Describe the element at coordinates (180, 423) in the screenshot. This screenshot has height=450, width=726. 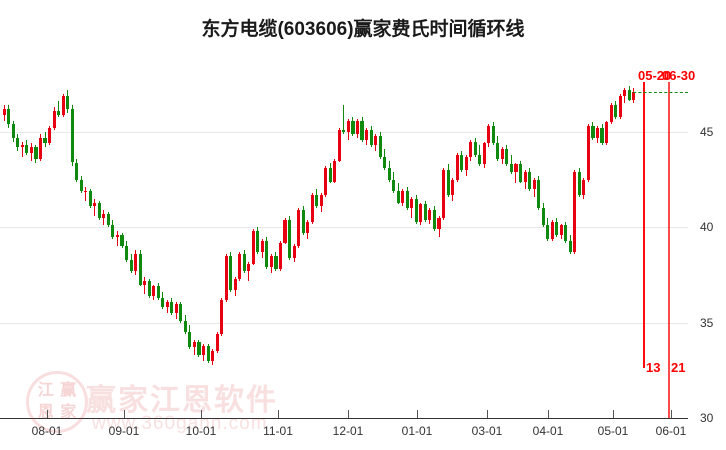
I see `watermark-url: www.360gann.com` at that location.